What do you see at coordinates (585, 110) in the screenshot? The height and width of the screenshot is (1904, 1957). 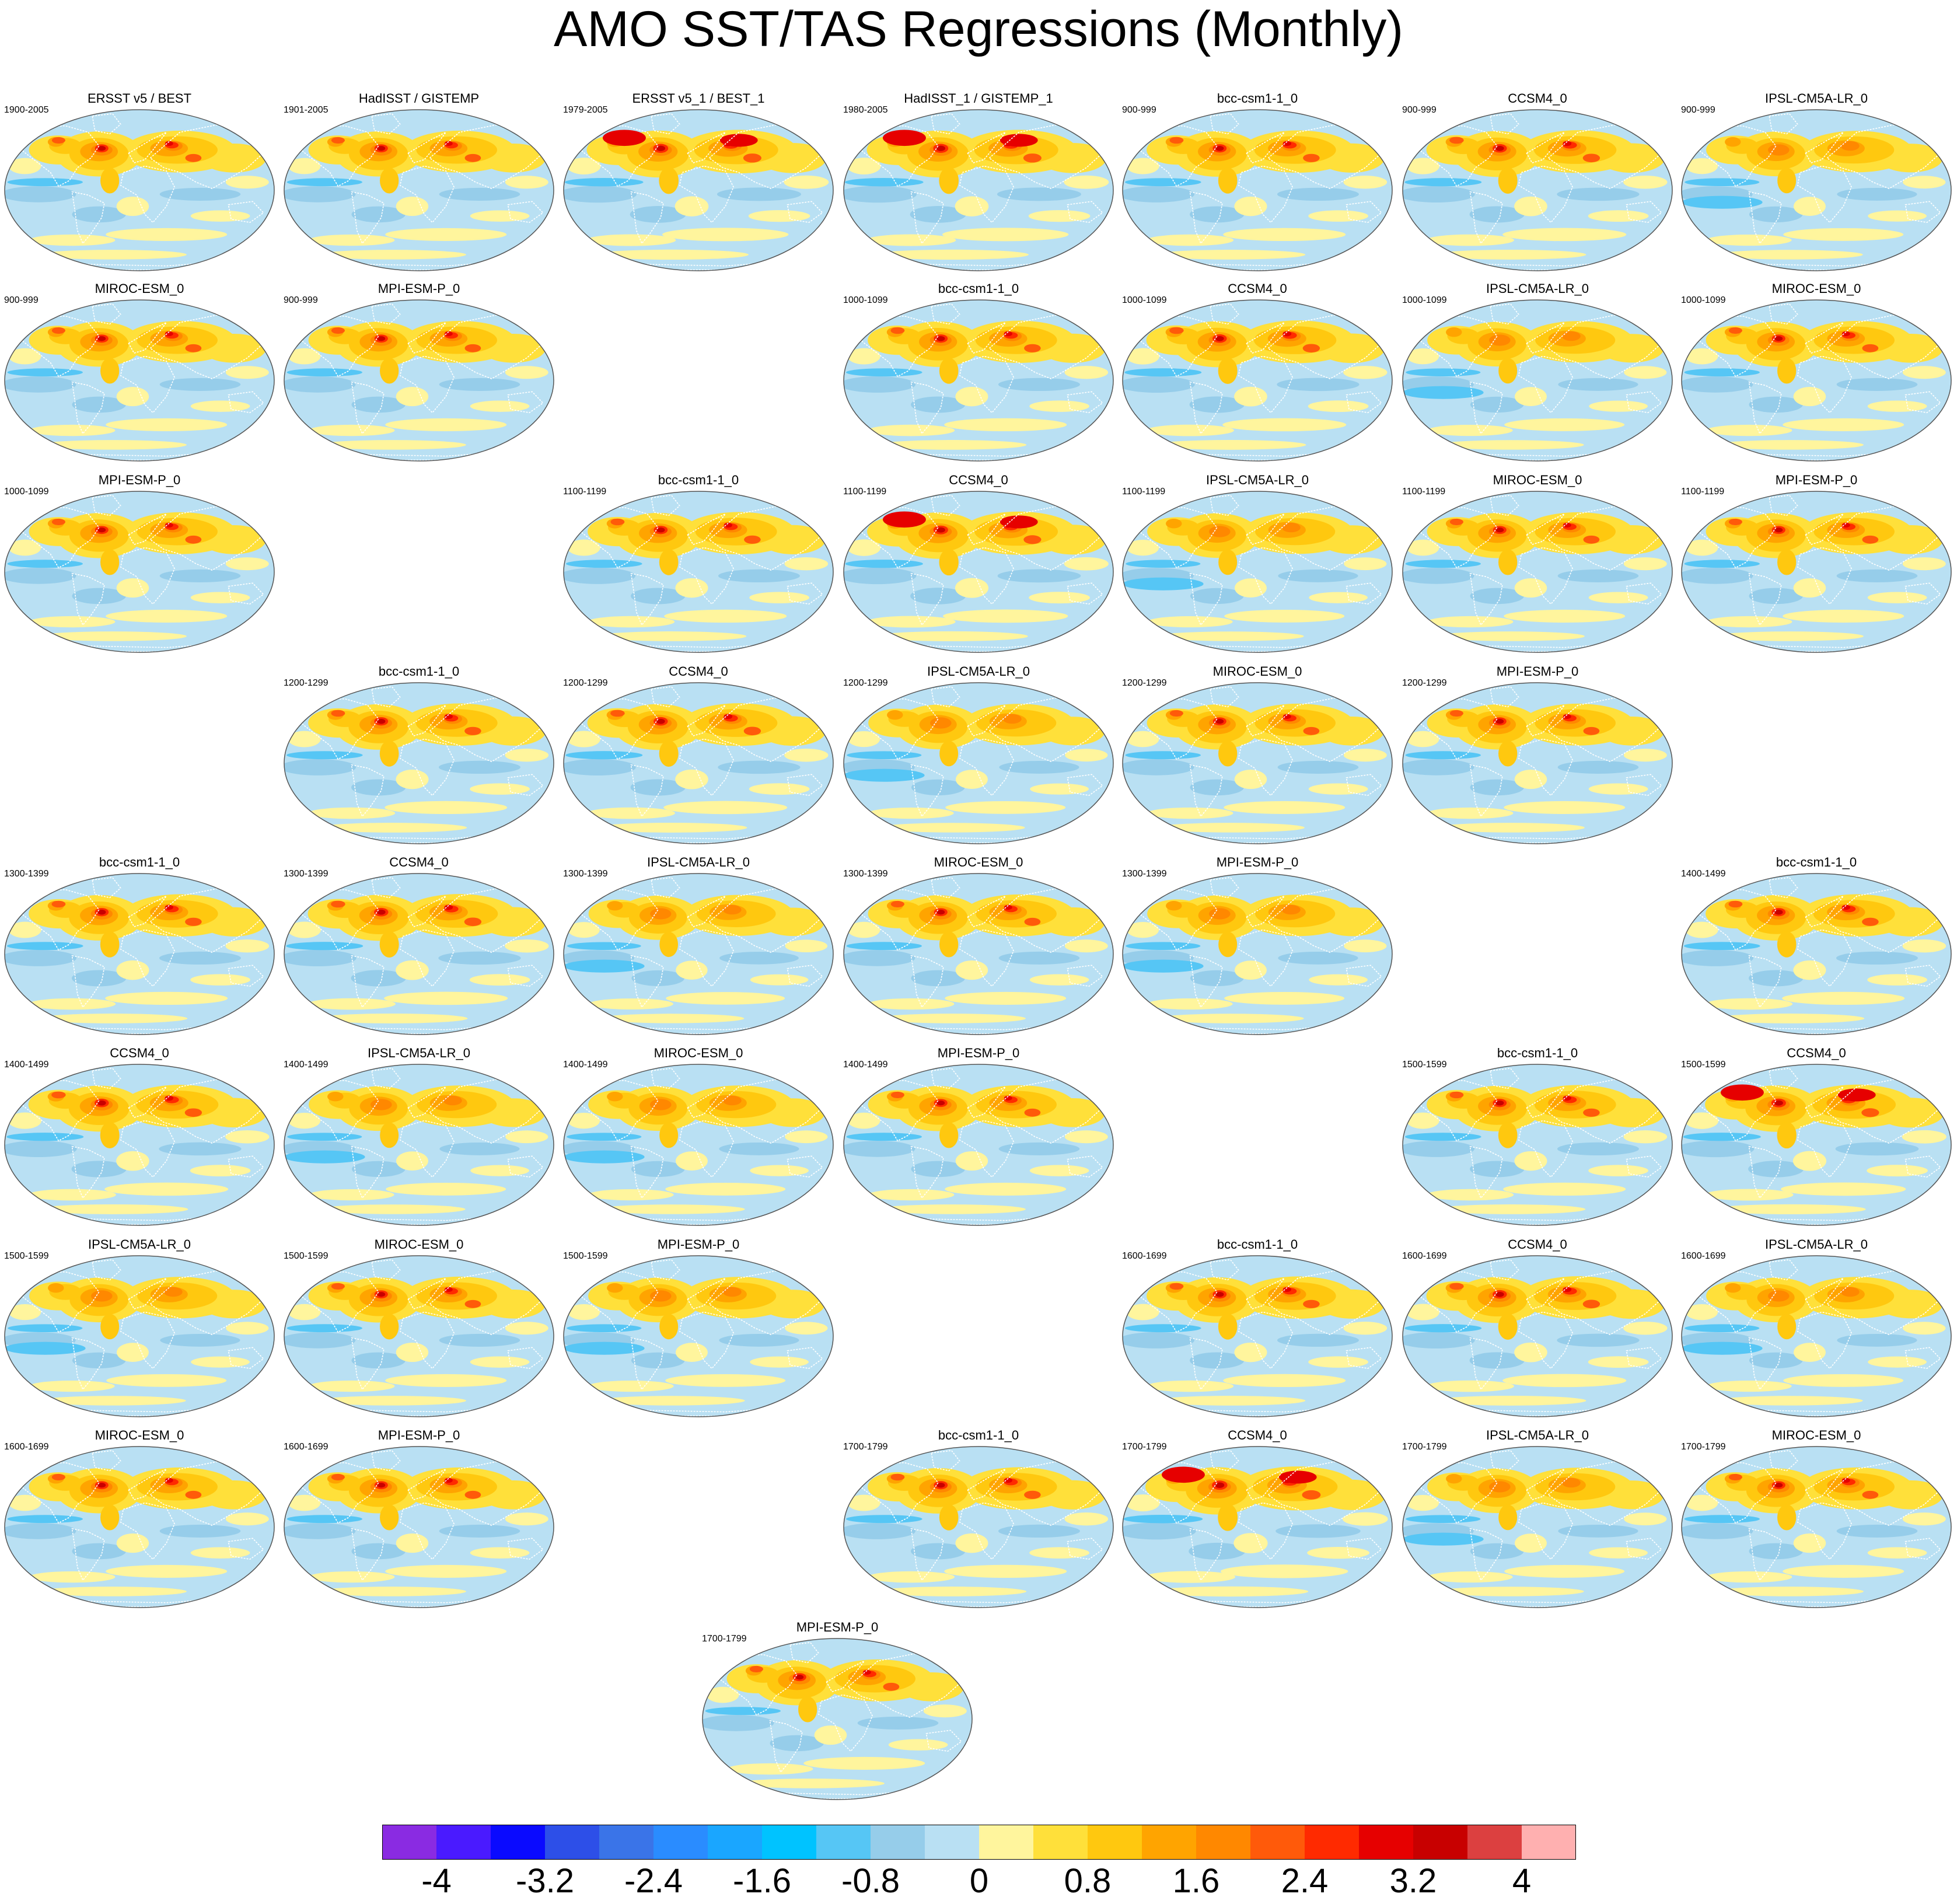 I see `panel-period: 1979-2005` at bounding box center [585, 110].